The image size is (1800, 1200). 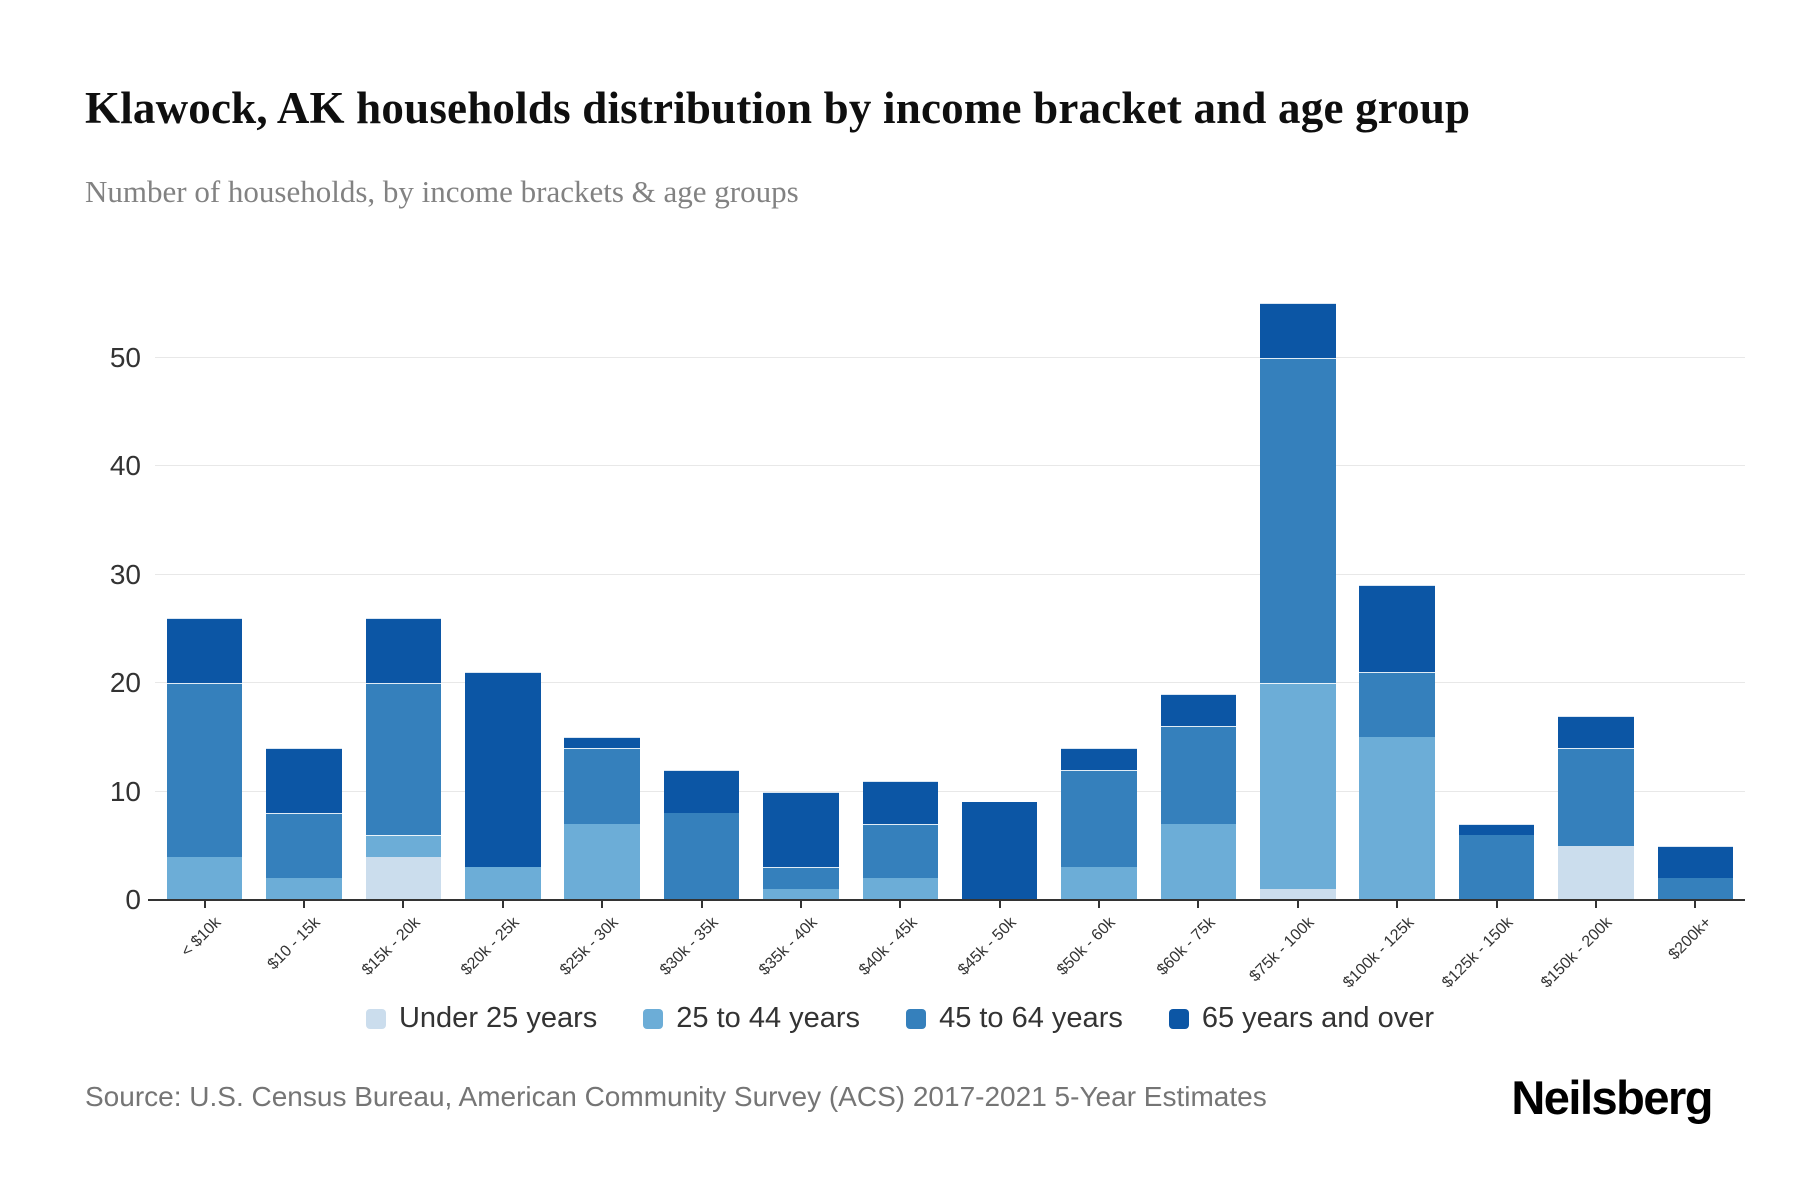 I want to click on bar-slot-3: $15k - 20k, so click(x=403, y=617).